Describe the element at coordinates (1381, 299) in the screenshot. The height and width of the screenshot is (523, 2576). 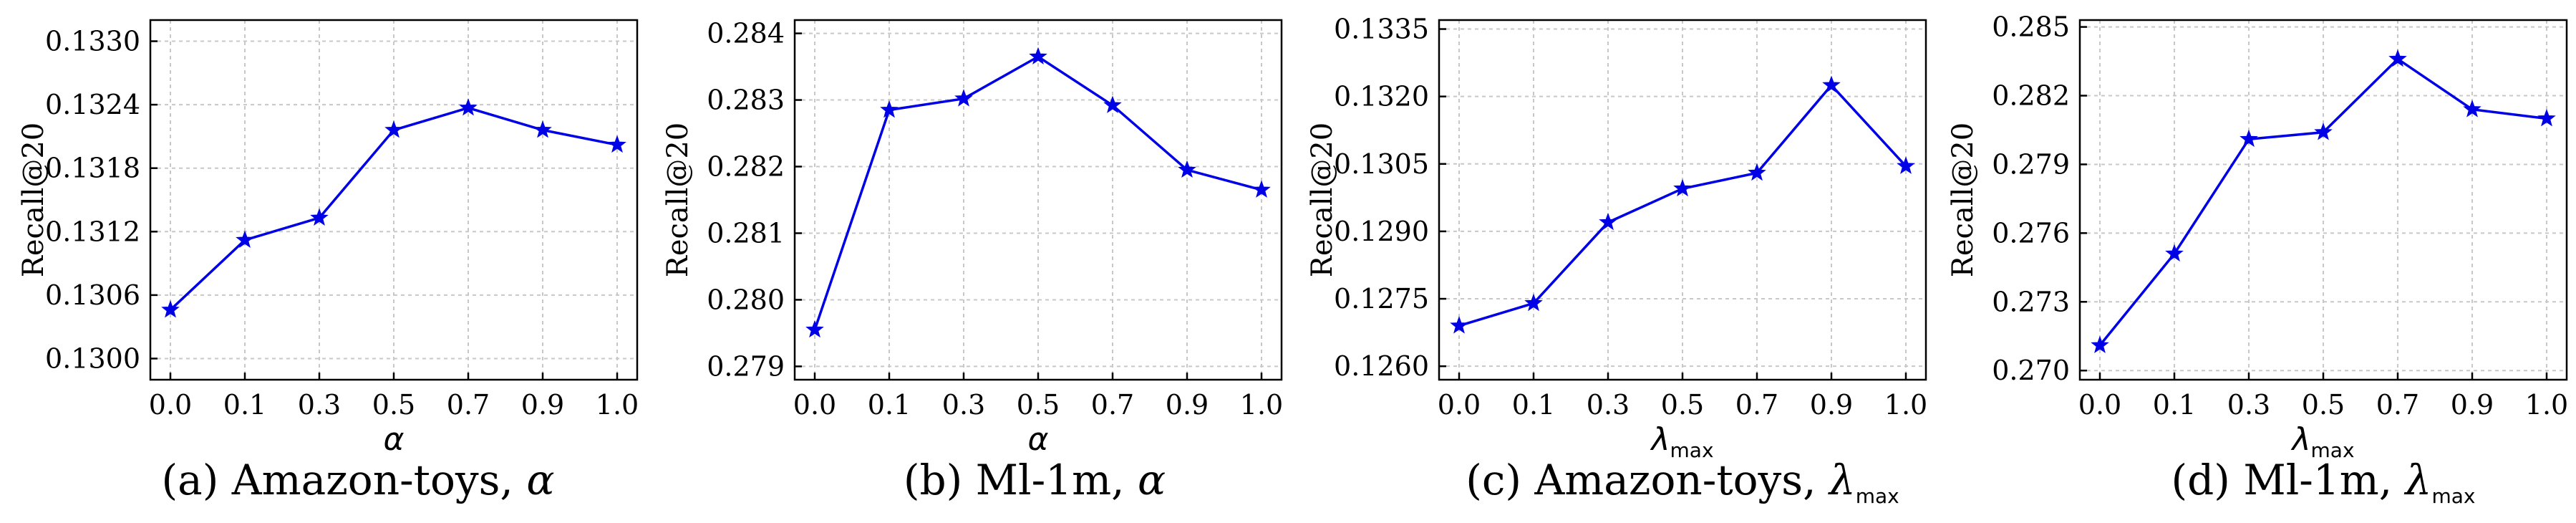
I see `y-tick-label: 0.1275` at that location.